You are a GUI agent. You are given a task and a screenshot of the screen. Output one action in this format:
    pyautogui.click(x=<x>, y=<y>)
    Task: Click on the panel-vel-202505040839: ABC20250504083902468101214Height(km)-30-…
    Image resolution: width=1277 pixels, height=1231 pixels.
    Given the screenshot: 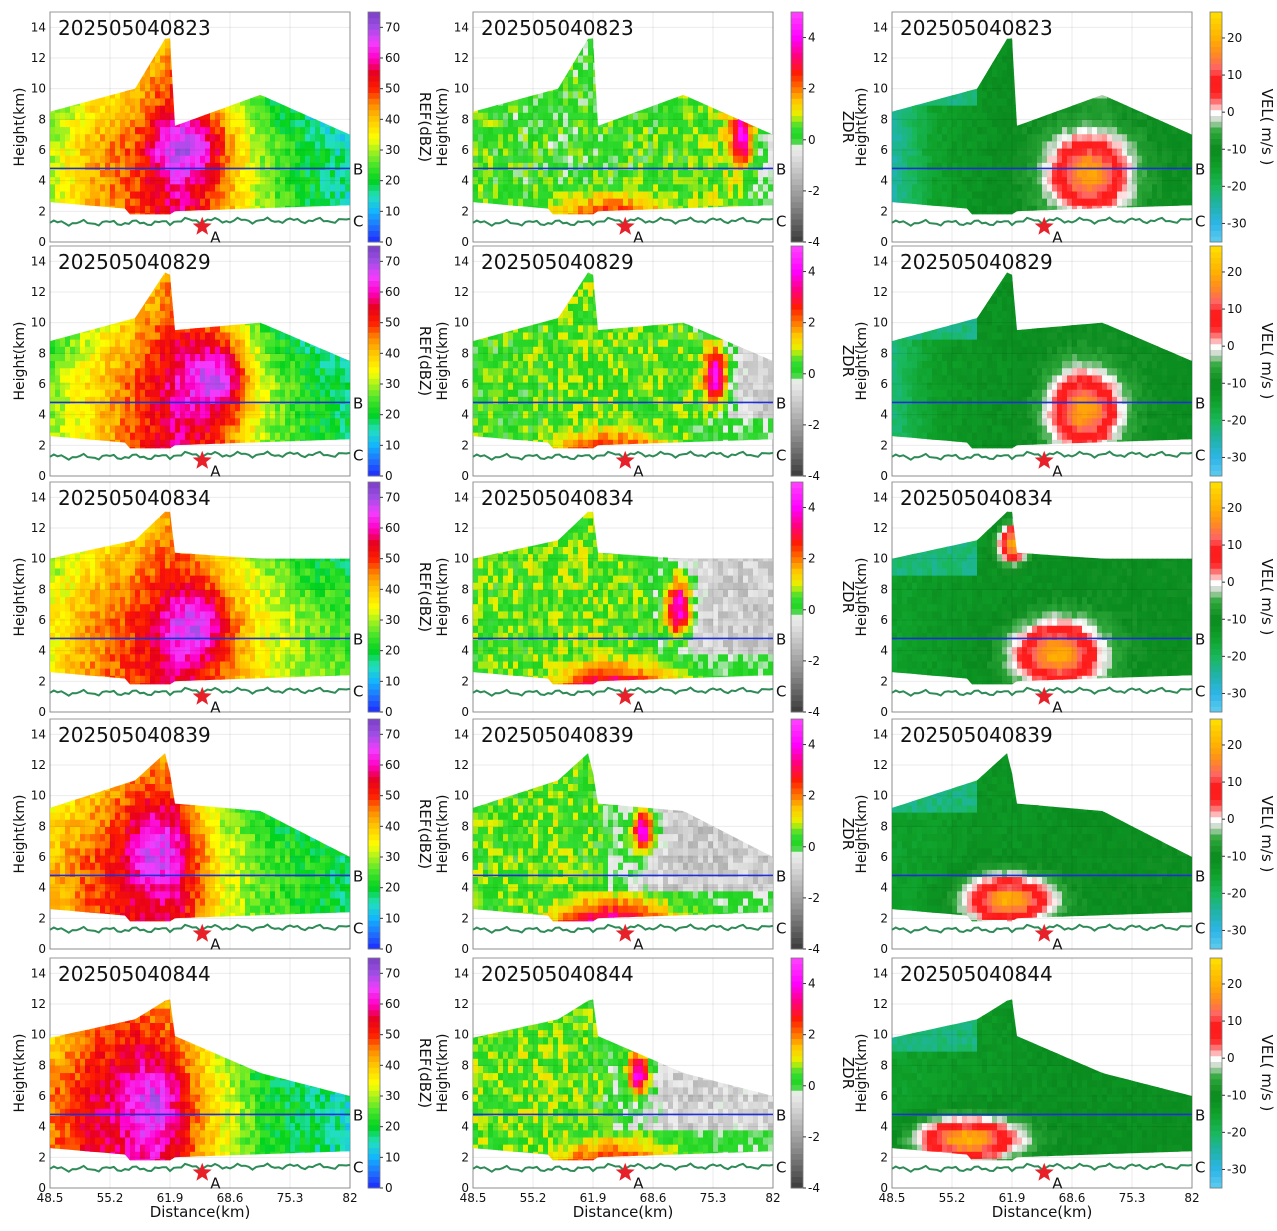 What is the action you would take?
    pyautogui.click(x=1065, y=837)
    